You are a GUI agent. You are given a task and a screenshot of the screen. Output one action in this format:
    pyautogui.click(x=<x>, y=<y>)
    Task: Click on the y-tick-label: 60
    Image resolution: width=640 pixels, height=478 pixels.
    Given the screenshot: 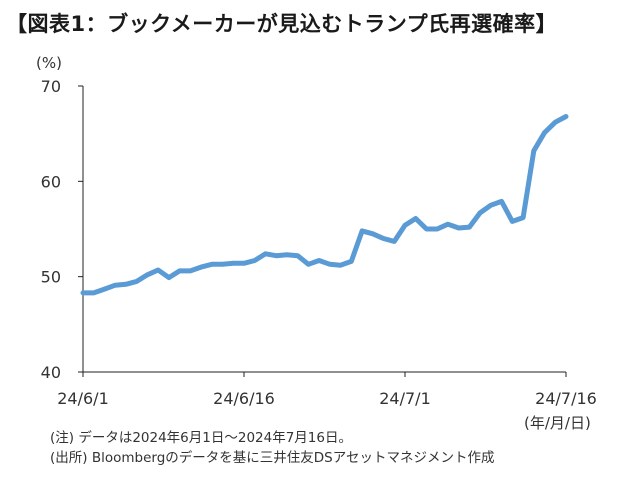 What is the action you would take?
    pyautogui.click(x=51, y=181)
    